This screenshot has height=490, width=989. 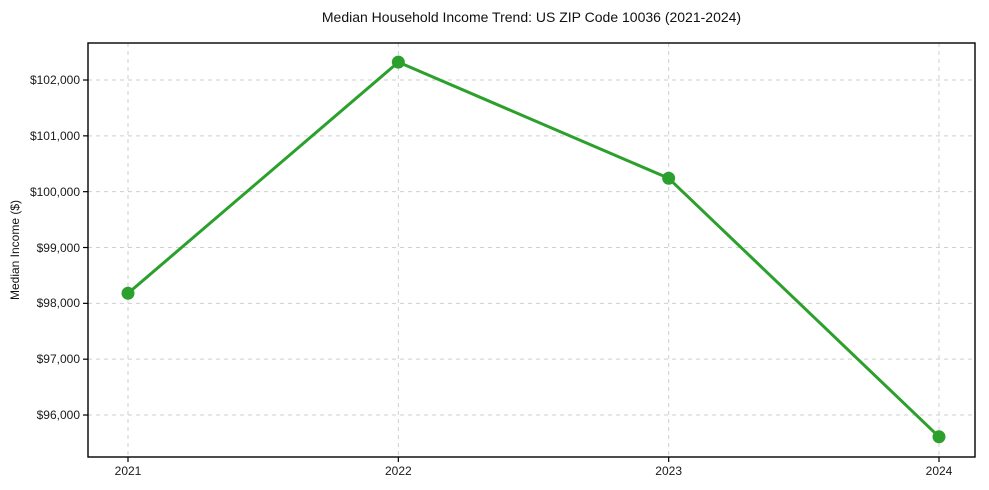 What do you see at coordinates (128, 471) in the screenshot?
I see `x-tick-label: 2021` at bounding box center [128, 471].